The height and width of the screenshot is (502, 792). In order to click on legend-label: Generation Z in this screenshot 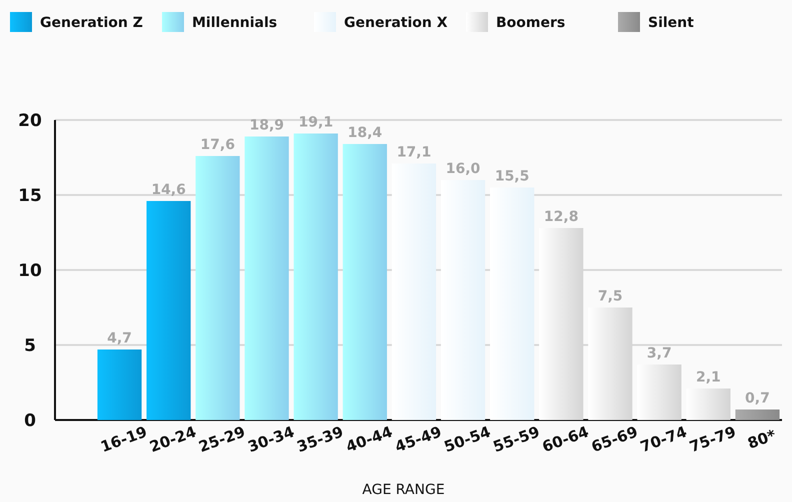, I will do `click(91, 23)`.